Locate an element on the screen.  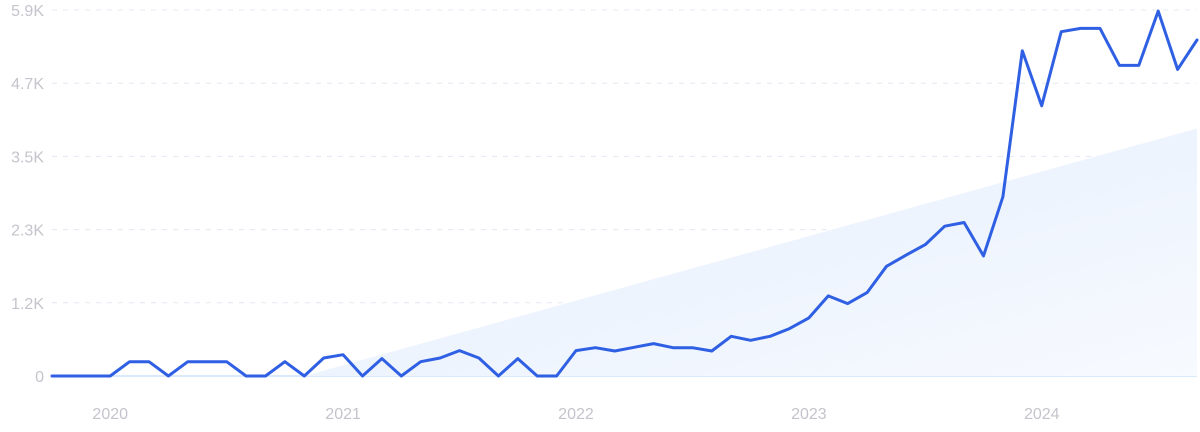
y-tick-label: 5.9K is located at coordinates (27, 11).